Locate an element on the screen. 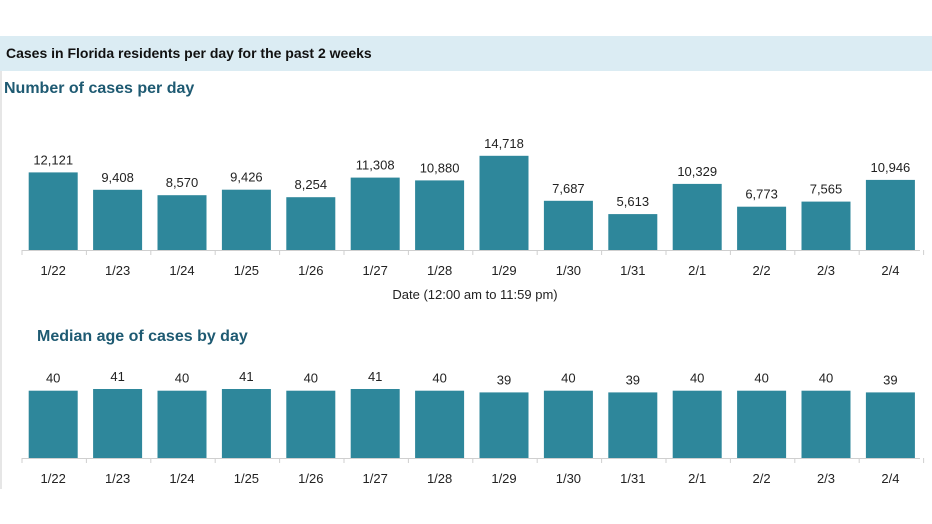  median-age-x-tick-label: 2/2 is located at coordinates (762, 478).